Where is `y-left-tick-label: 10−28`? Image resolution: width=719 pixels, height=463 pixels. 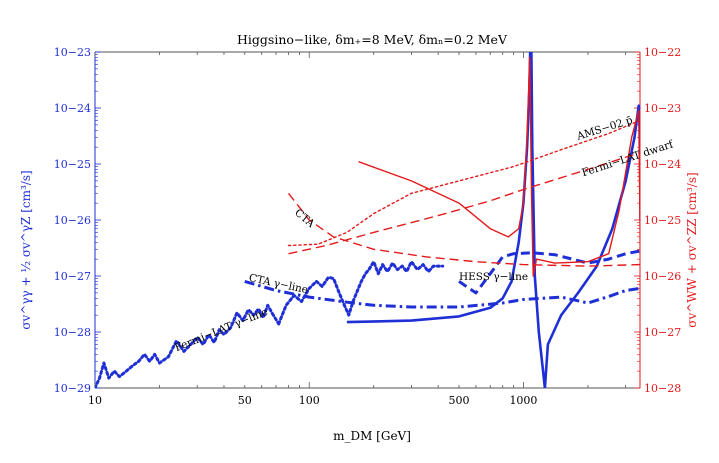
y-left-tick-label: 10−28 is located at coordinates (72, 332).